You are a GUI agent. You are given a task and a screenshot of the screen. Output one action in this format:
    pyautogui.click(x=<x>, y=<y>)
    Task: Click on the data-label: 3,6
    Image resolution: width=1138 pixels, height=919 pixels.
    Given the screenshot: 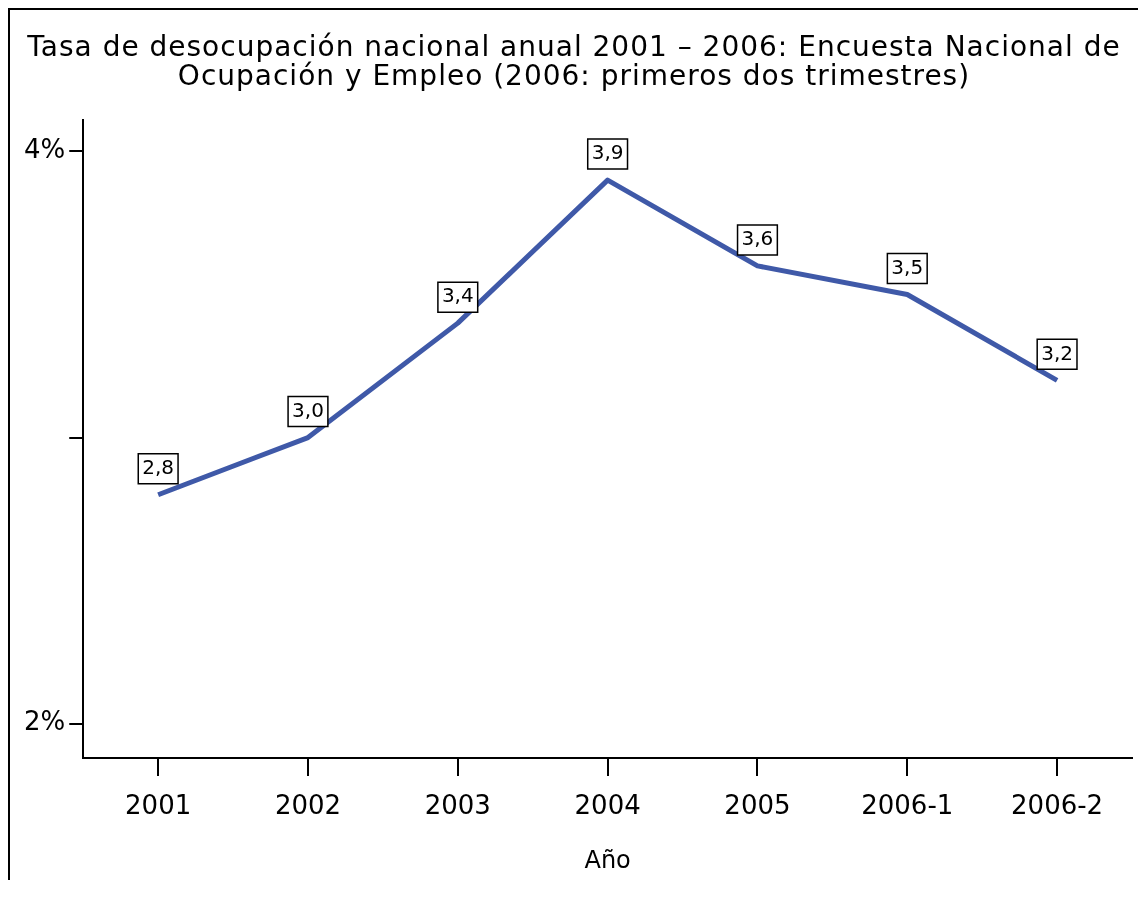 What is the action you would take?
    pyautogui.click(x=757, y=238)
    